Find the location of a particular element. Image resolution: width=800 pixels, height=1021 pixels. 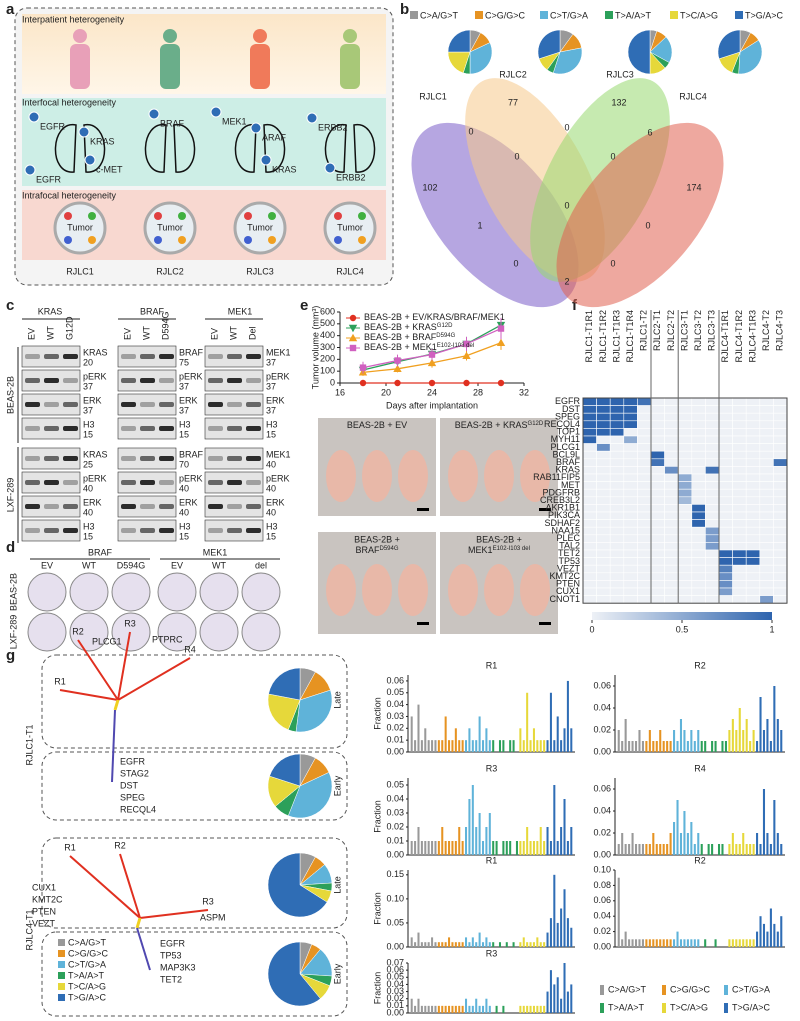

branch-gene: PTPRC is located at coordinates (167, 639).